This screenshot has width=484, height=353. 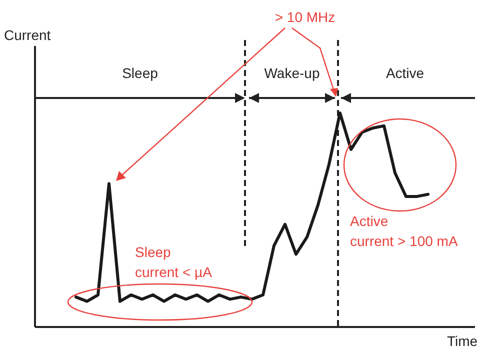 I want to click on text: Active, so click(x=405, y=73).